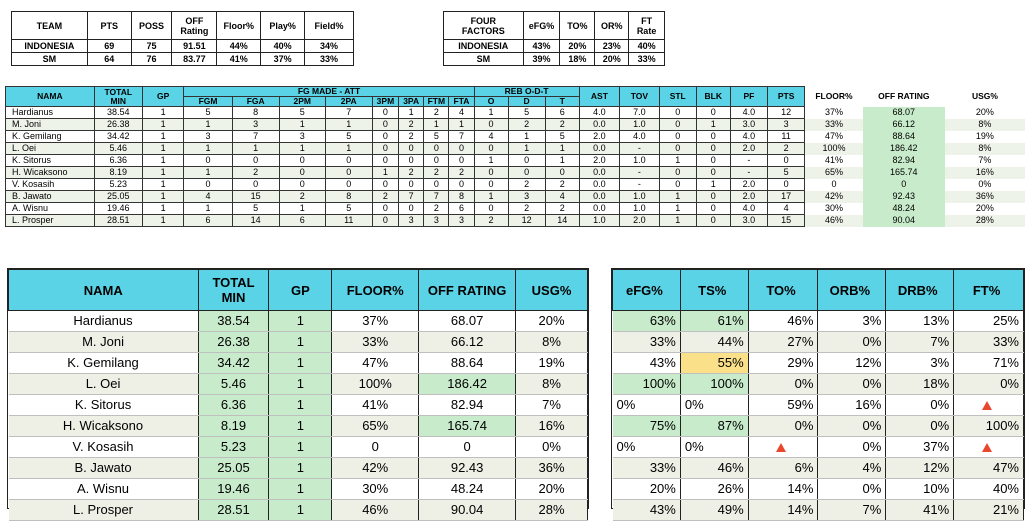 The image size is (1029, 521). Describe the element at coordinates (283, 59) in the screenshot. I see `cell-play: 37%` at that location.